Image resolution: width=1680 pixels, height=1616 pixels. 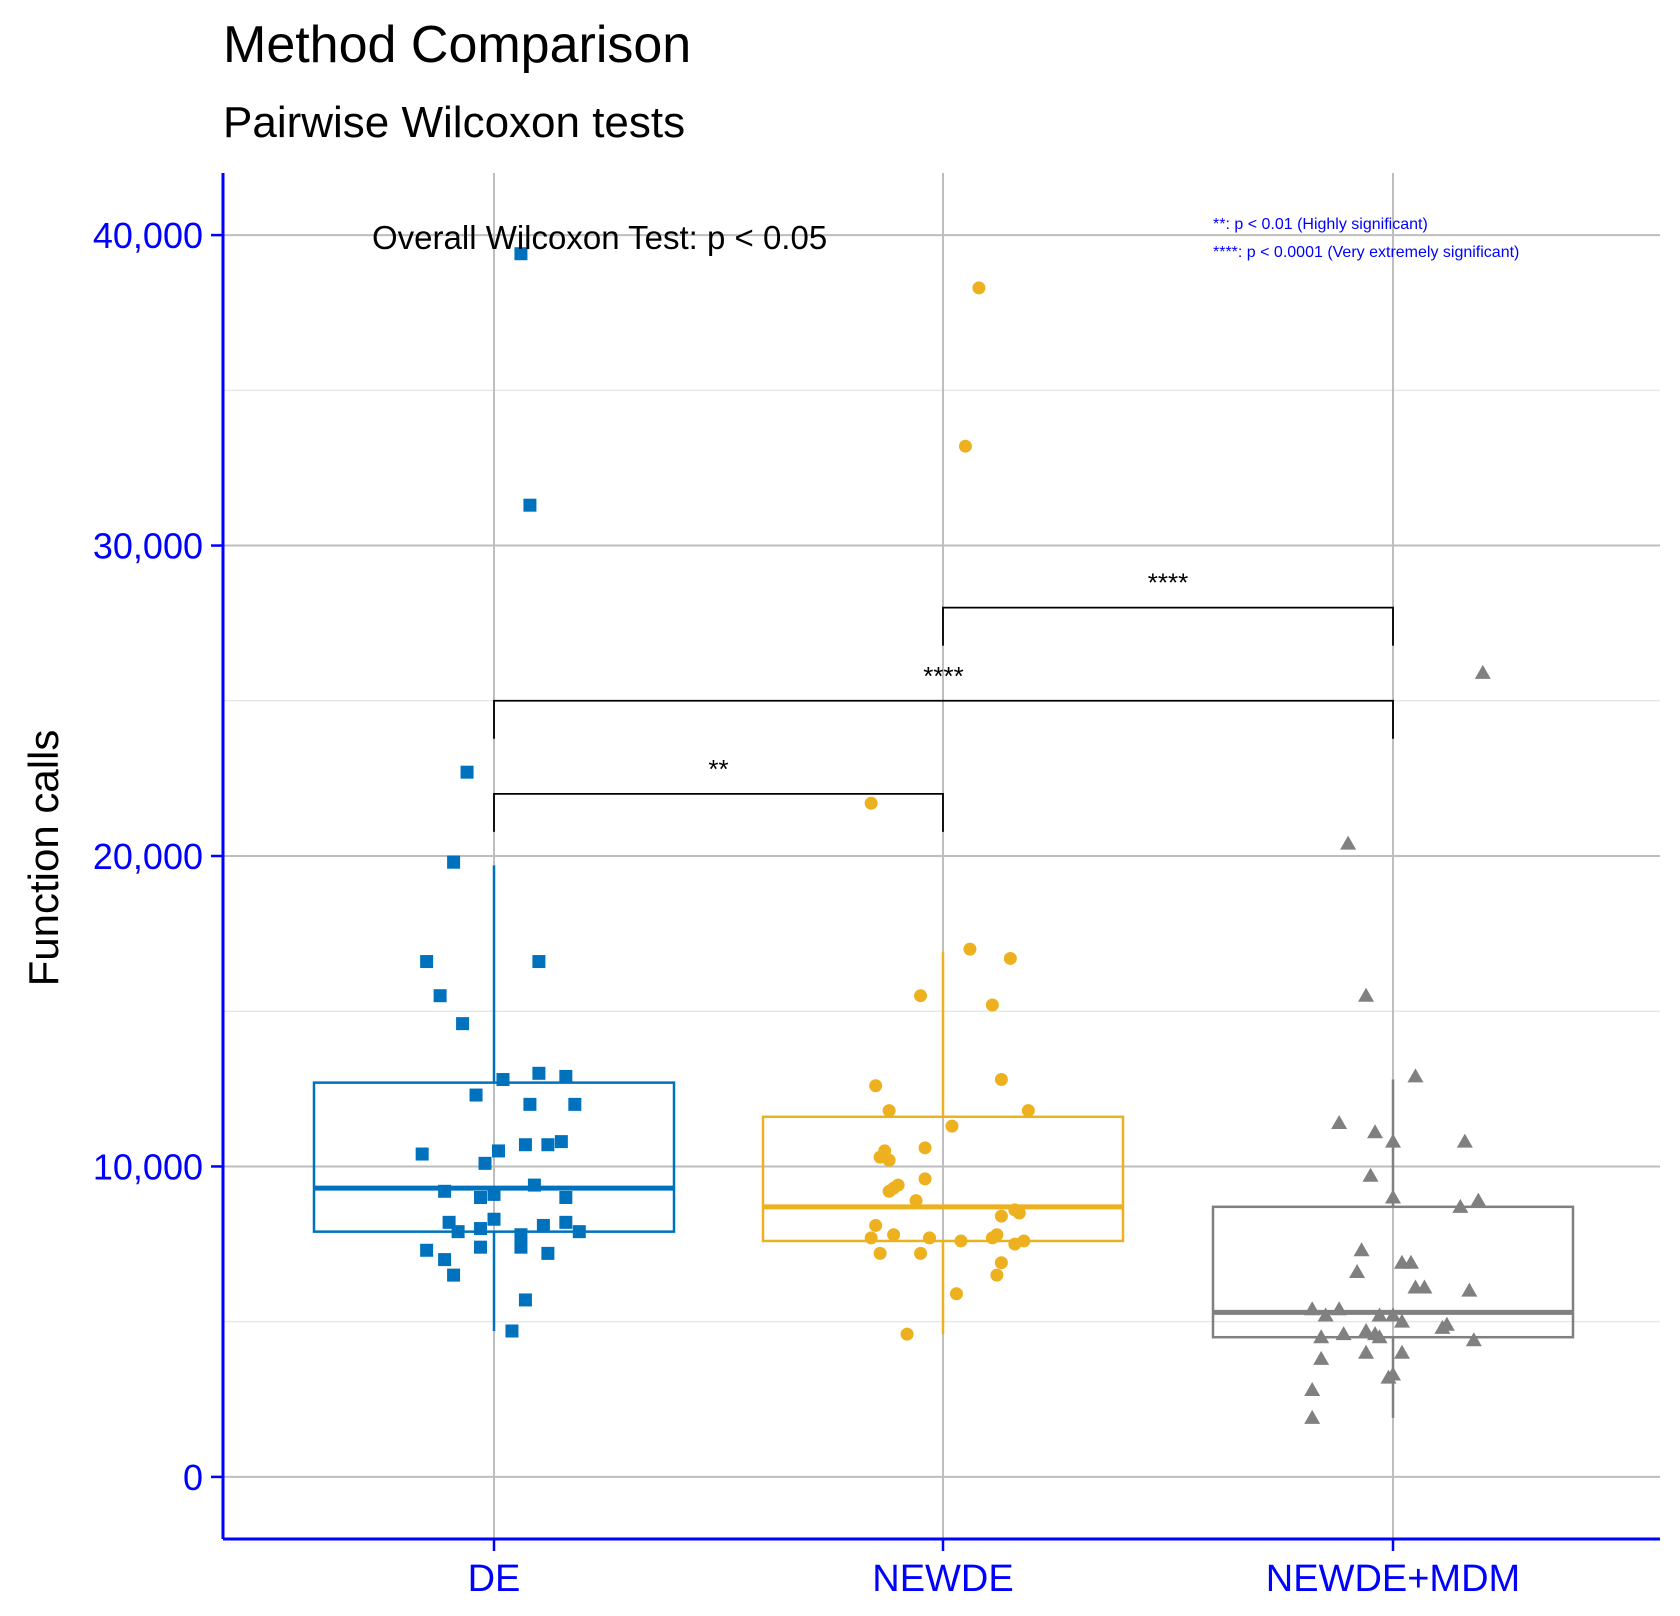 I want to click on bracket-layer: **********, so click(x=943, y=700).